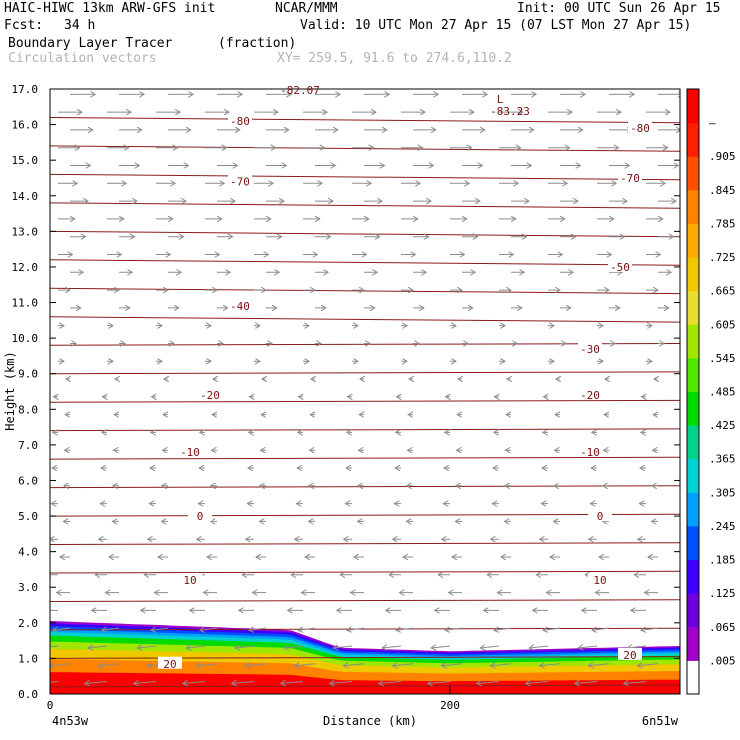 This screenshot has height=740, width=740. What do you see at coordinates (25, 231) in the screenshot?
I see `y-tick-label: 13.0` at bounding box center [25, 231].